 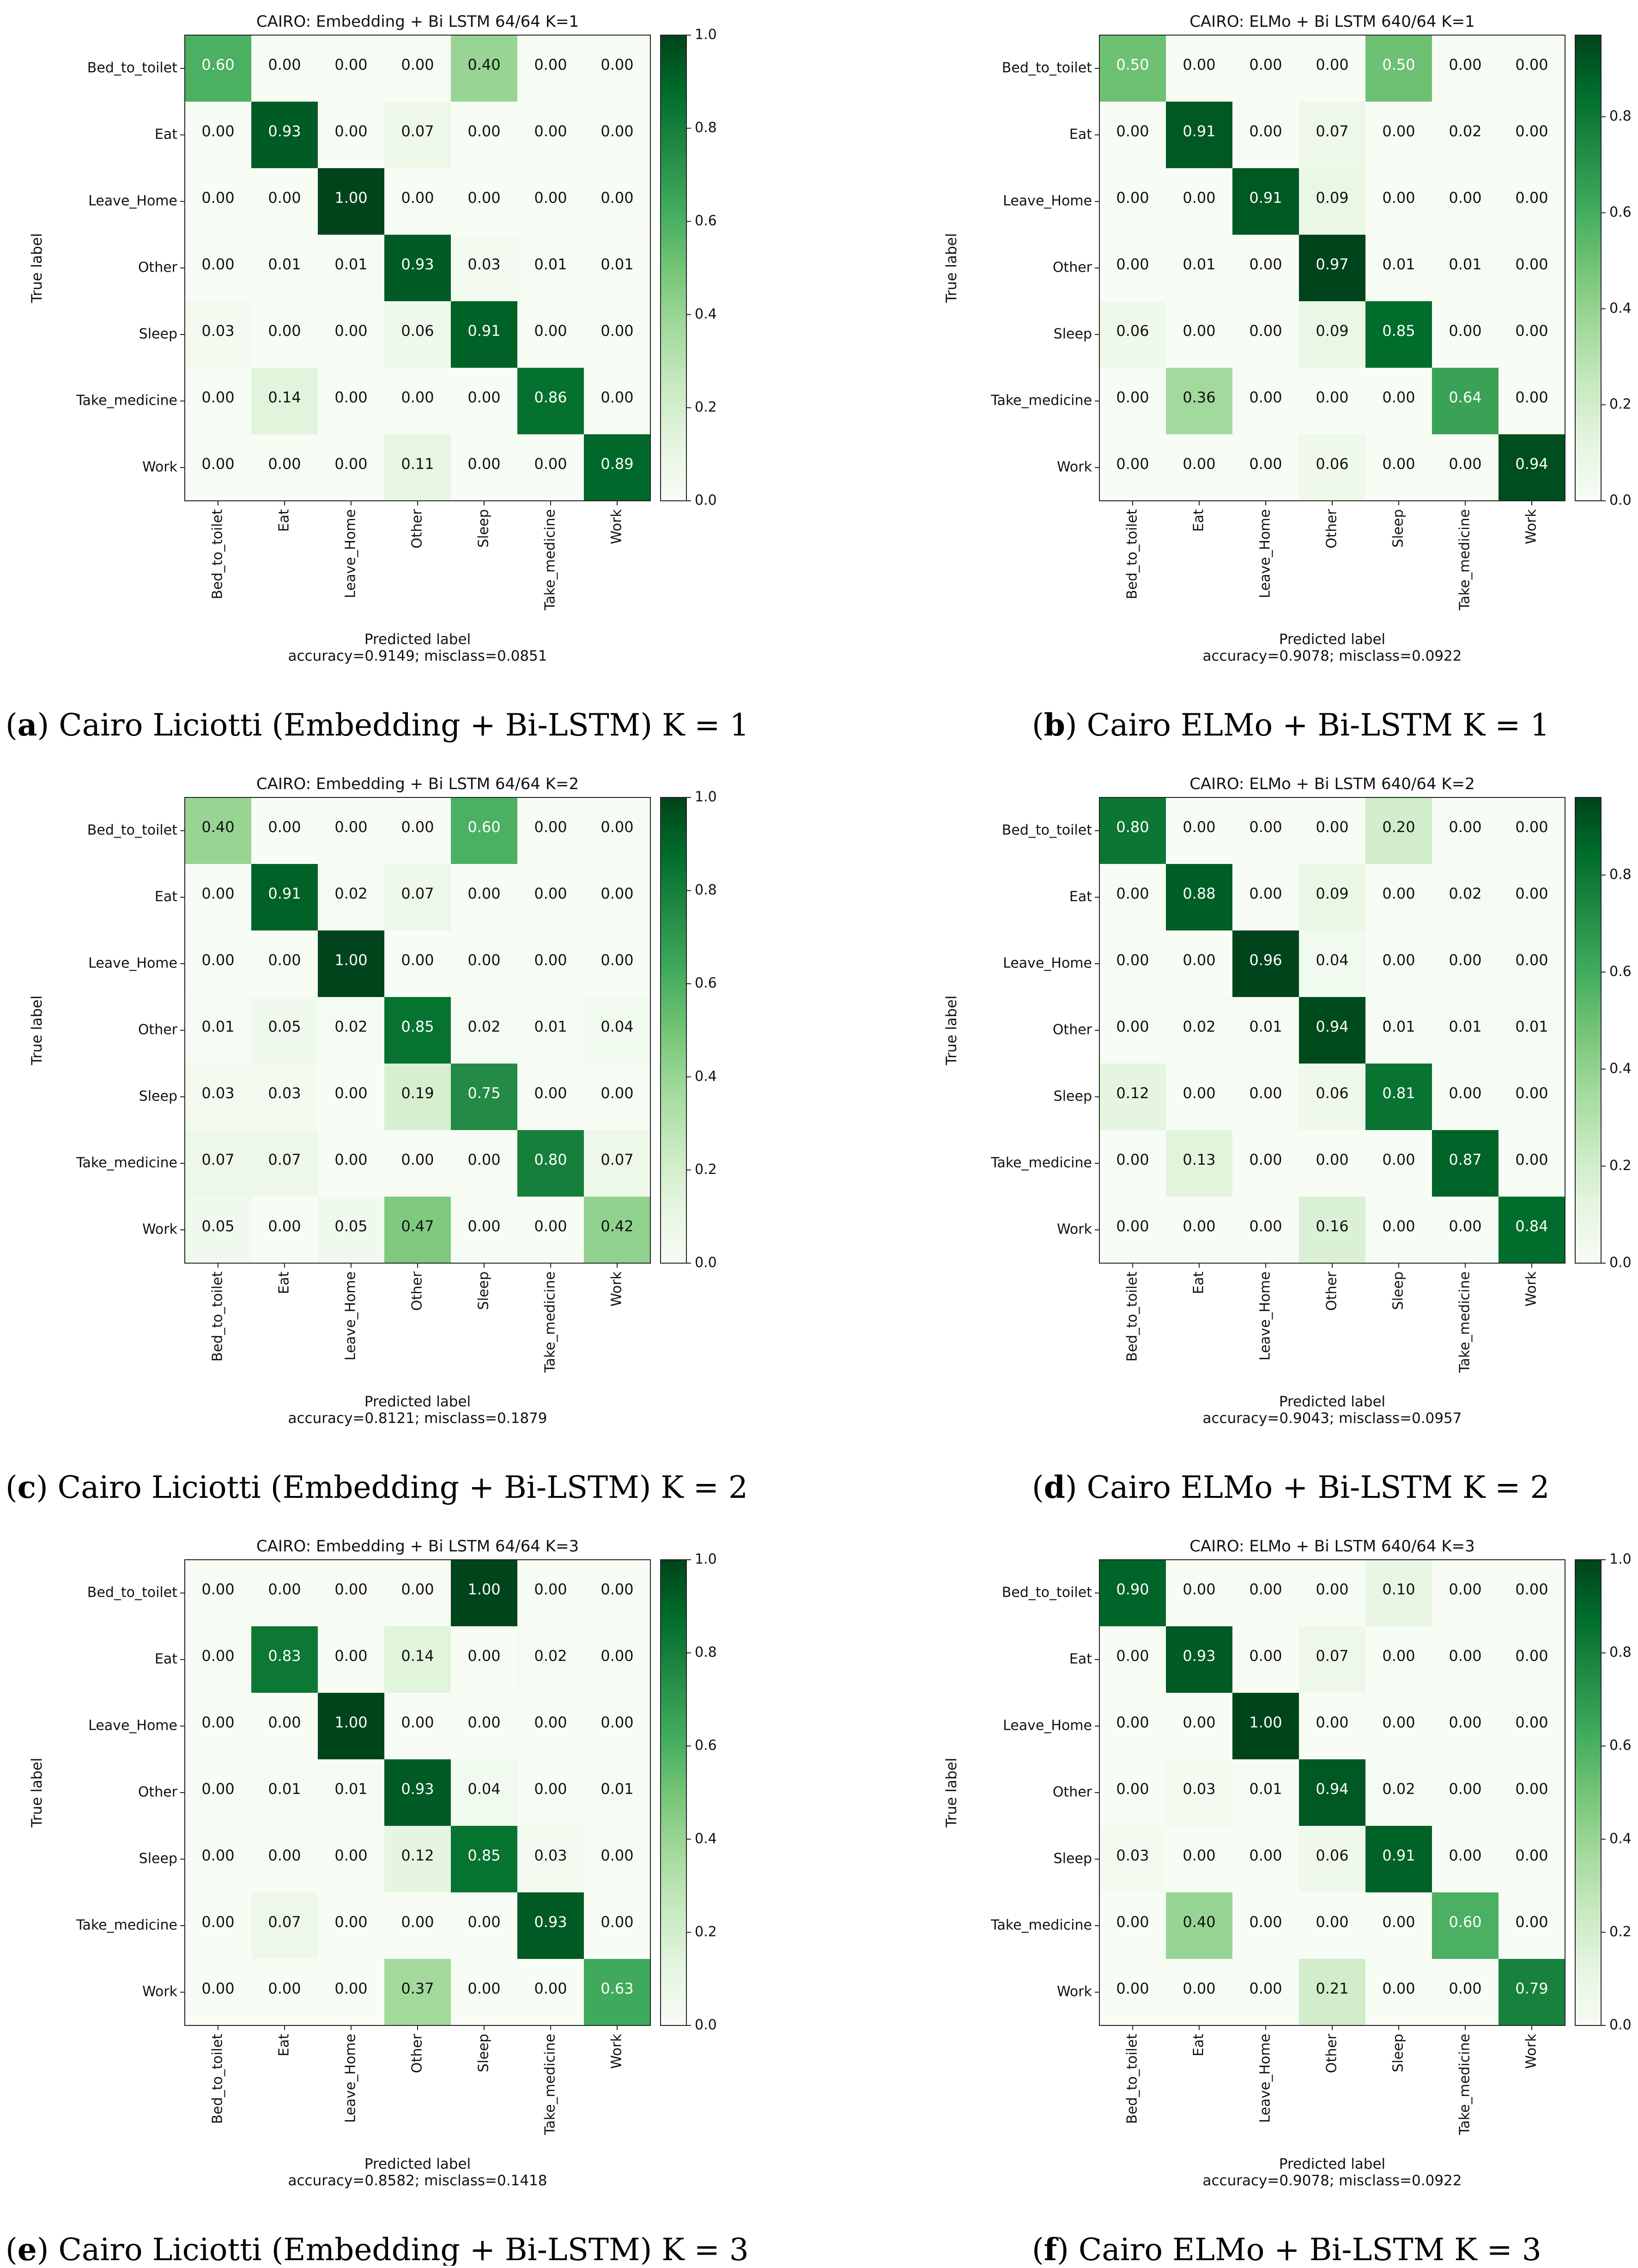 What do you see at coordinates (617, 464) in the screenshot?
I see `cell-value-label: 0.89` at bounding box center [617, 464].